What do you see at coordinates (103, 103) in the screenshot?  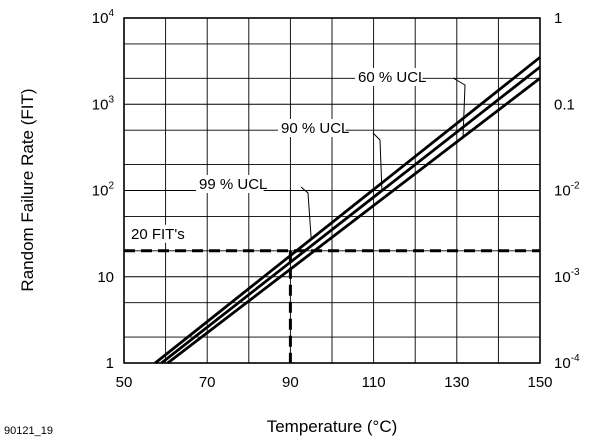 I see `y-tick-label: 10³` at bounding box center [103, 103].